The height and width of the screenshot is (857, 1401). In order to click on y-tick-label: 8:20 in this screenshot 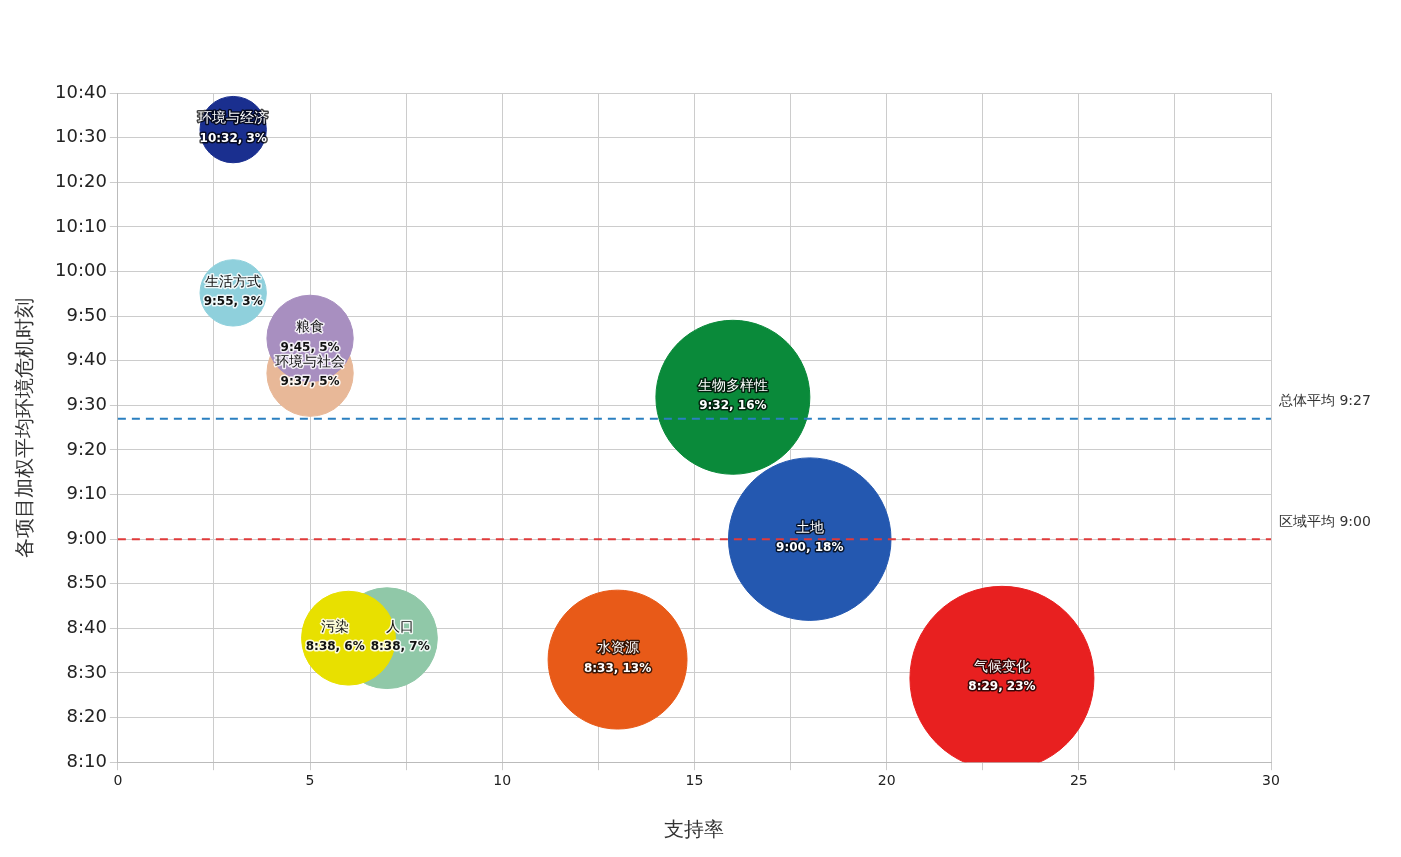, I will do `click(86, 716)`.